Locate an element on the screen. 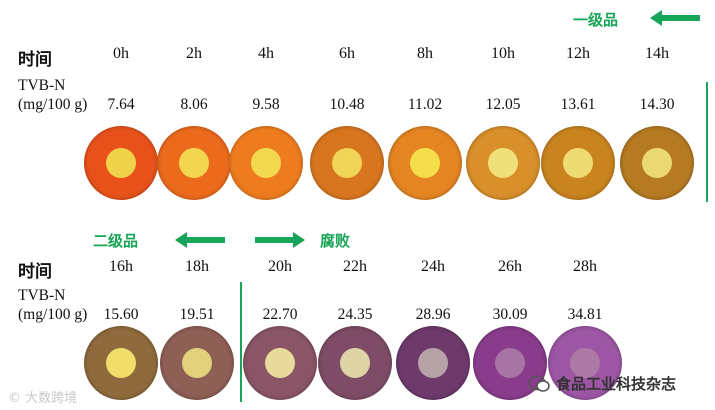 This screenshot has width=715, height=410. time-point-label: 18h is located at coordinates (197, 266).